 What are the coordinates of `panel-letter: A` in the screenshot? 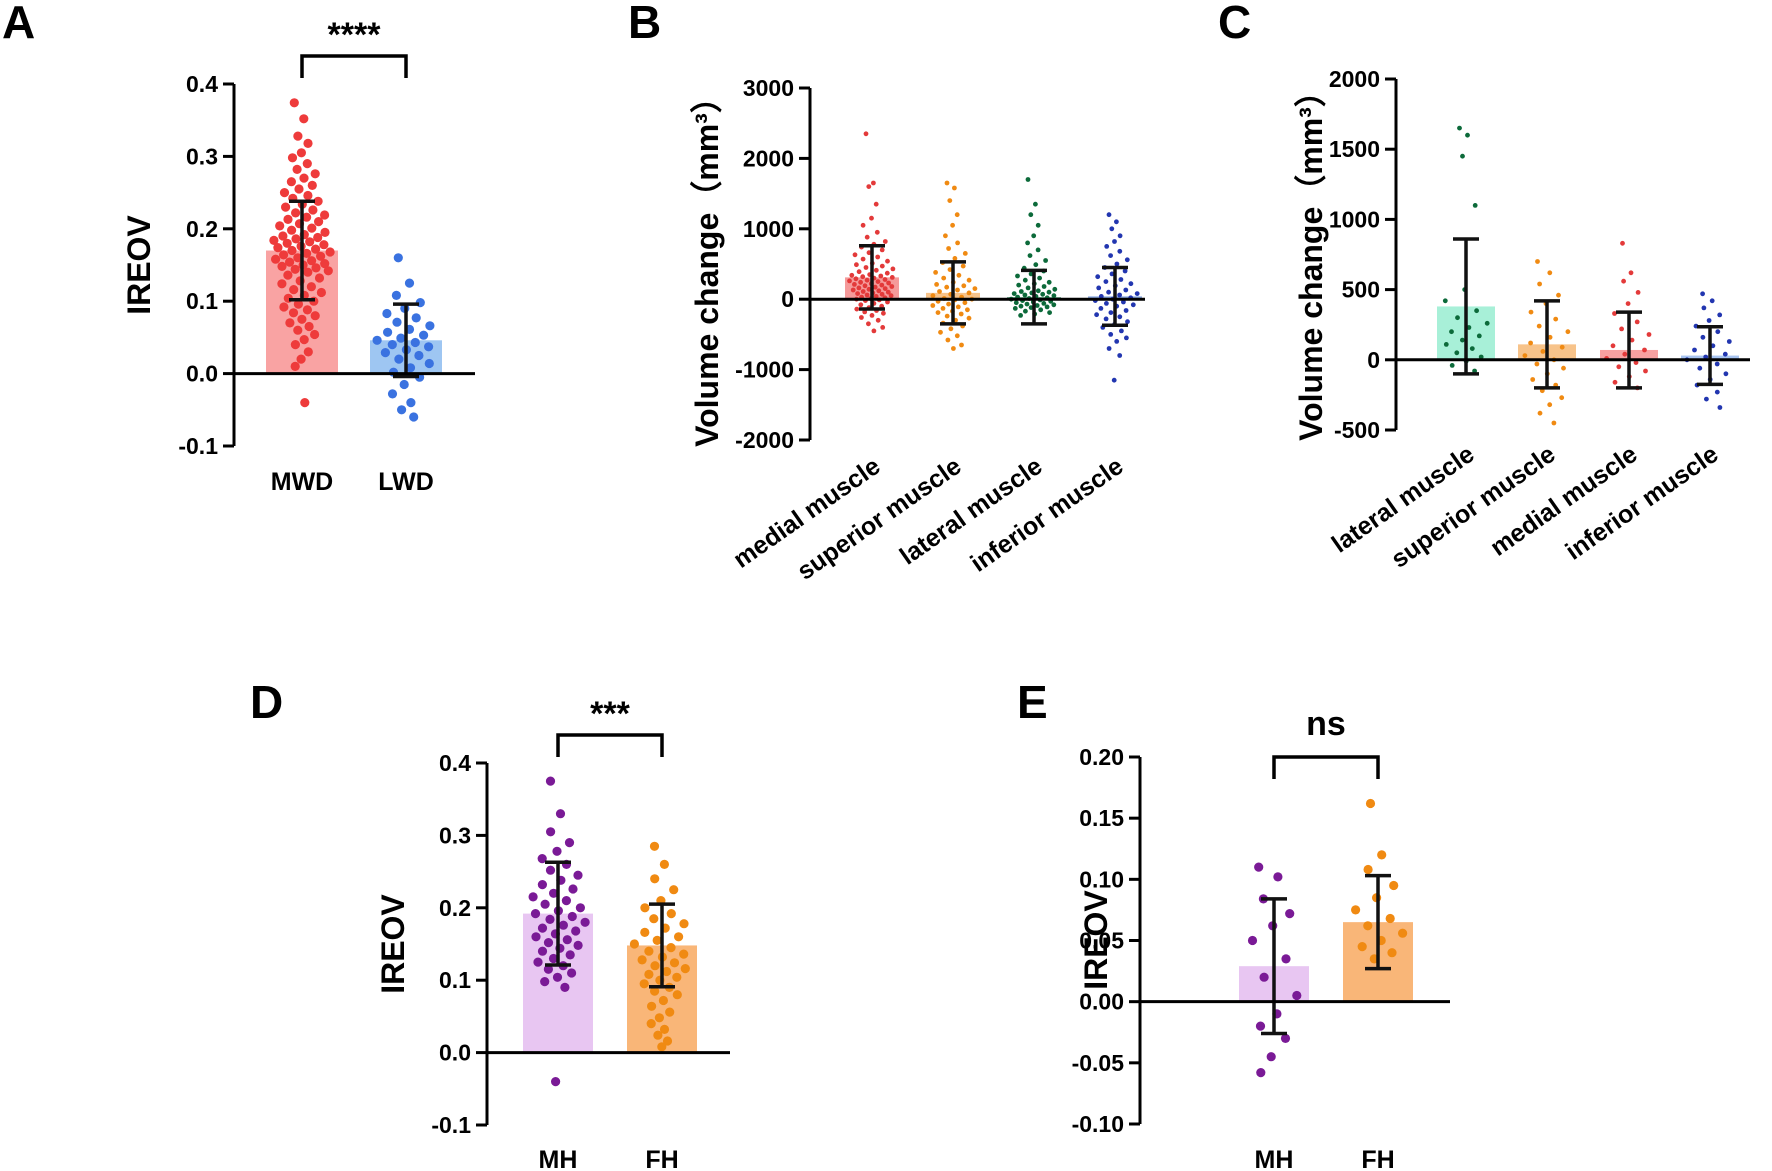 It's located at (18, 24).